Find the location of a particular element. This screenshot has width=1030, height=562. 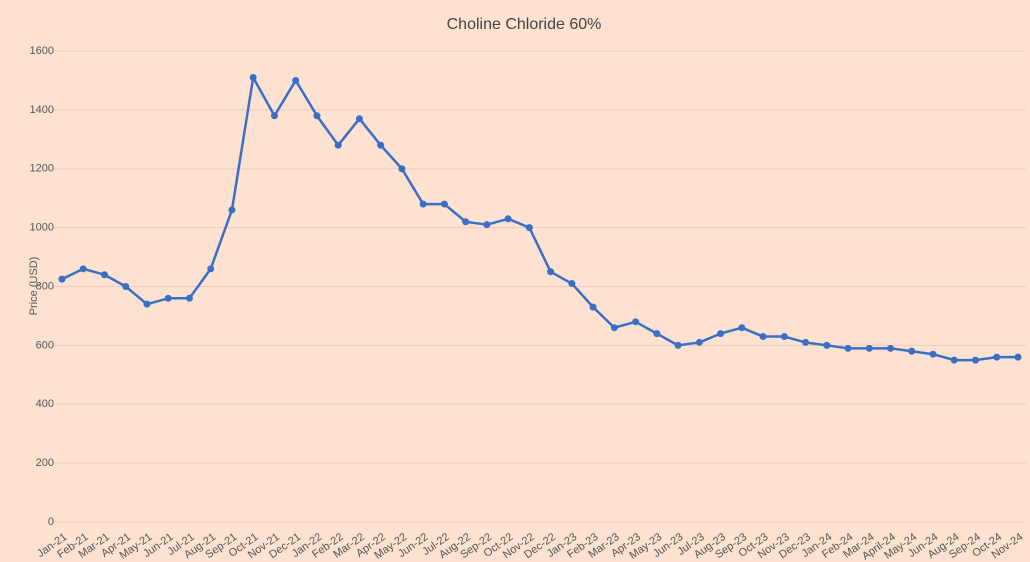

y-tick-label: 200 is located at coordinates (45, 463).